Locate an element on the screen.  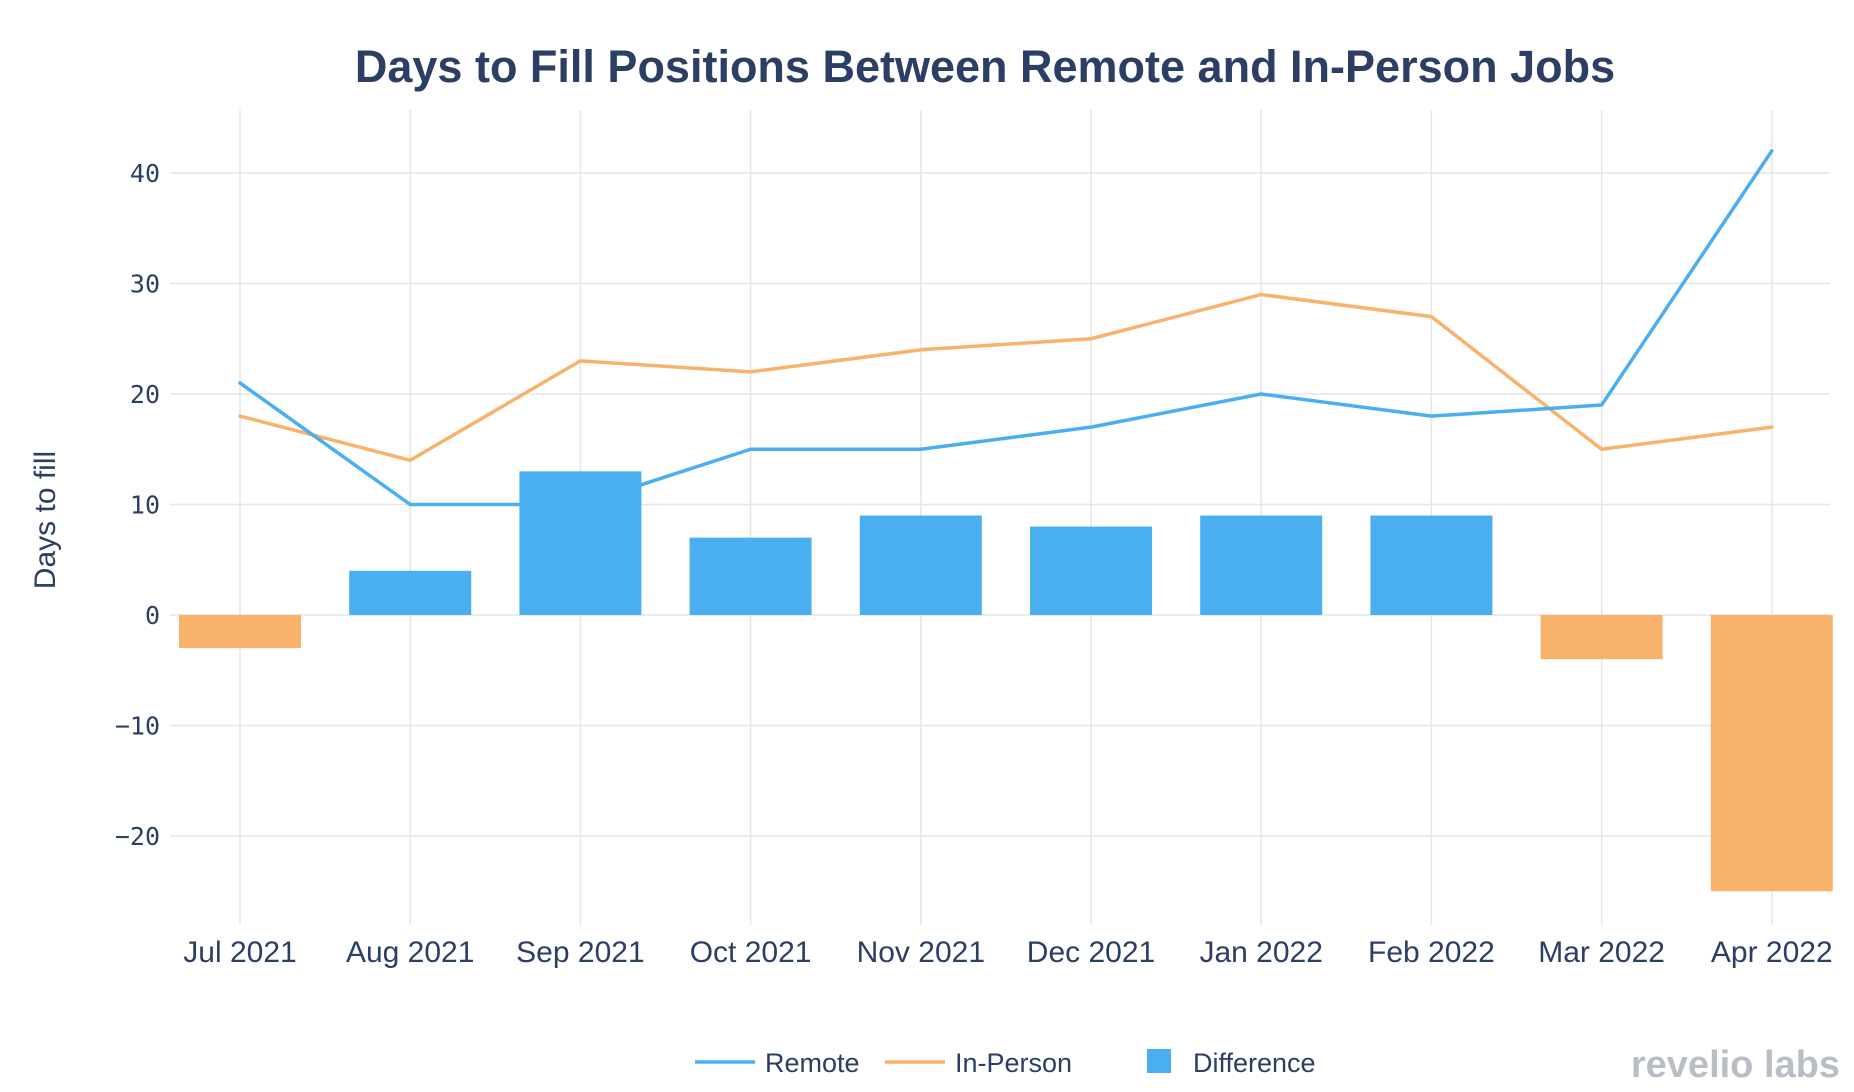
legend-swatch-difference is located at coordinates (1159, 1061).